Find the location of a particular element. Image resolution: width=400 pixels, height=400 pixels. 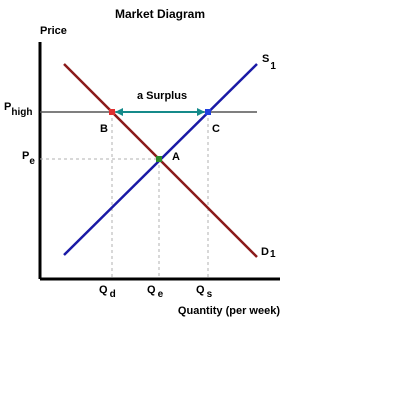

x-axis-label: Quantity (per week) is located at coordinates (229, 311).